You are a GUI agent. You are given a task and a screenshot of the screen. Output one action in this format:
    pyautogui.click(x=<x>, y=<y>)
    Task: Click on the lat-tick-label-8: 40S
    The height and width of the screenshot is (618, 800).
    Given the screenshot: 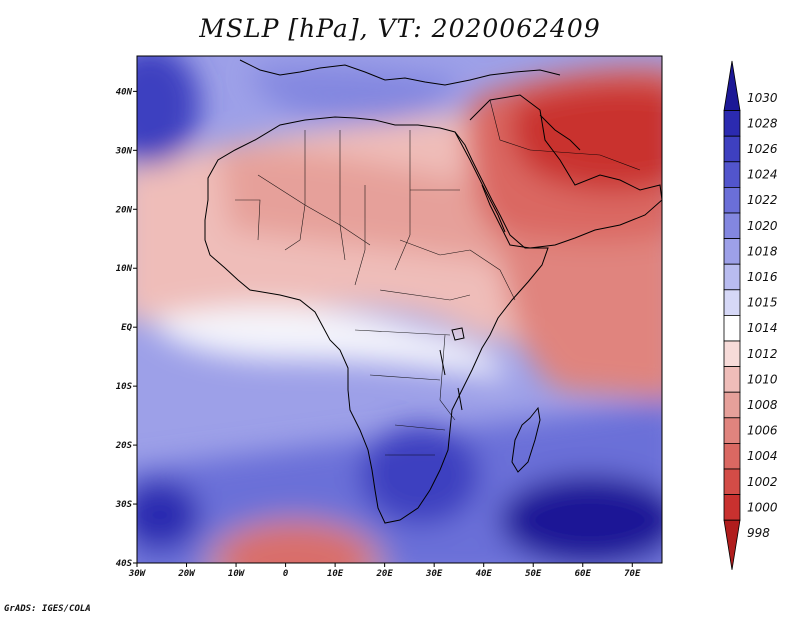 What is the action you would take?
    pyautogui.click(x=124, y=564)
    